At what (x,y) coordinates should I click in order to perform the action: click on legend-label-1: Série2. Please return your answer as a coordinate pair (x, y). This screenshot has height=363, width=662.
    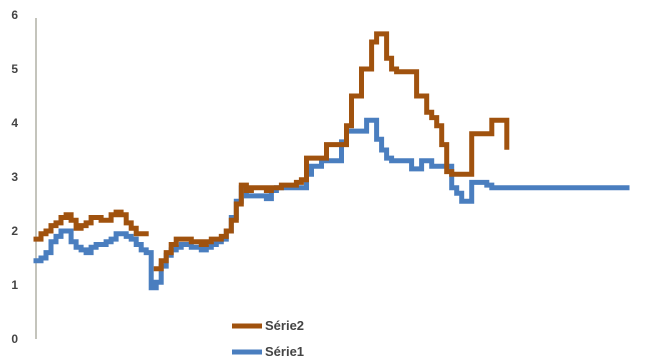
    Looking at the image, I should click on (284, 325).